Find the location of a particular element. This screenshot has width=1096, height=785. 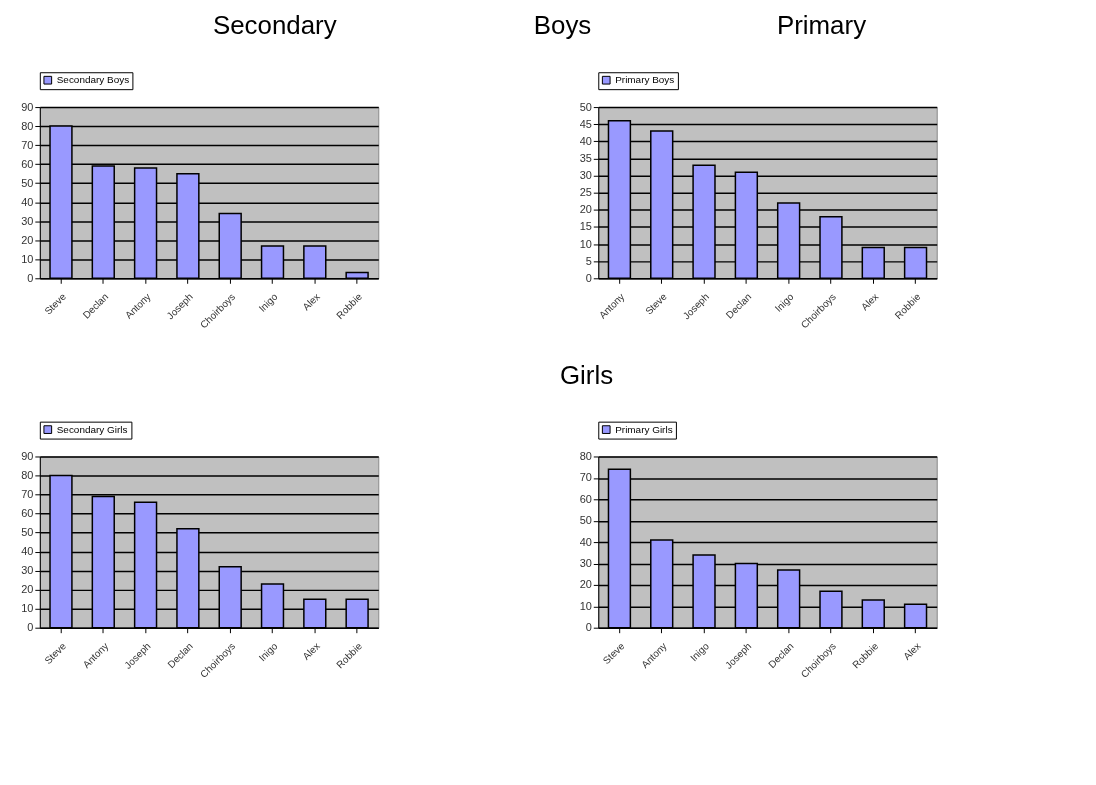

text: Boys is located at coordinates (562, 25).